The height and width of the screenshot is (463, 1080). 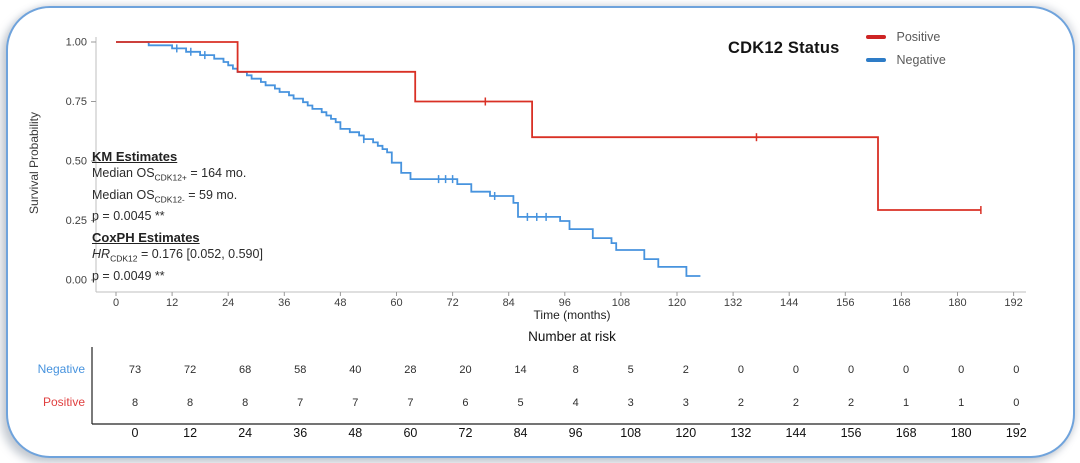 I want to click on legend-items: Positive Negative, so click(x=905, y=48).